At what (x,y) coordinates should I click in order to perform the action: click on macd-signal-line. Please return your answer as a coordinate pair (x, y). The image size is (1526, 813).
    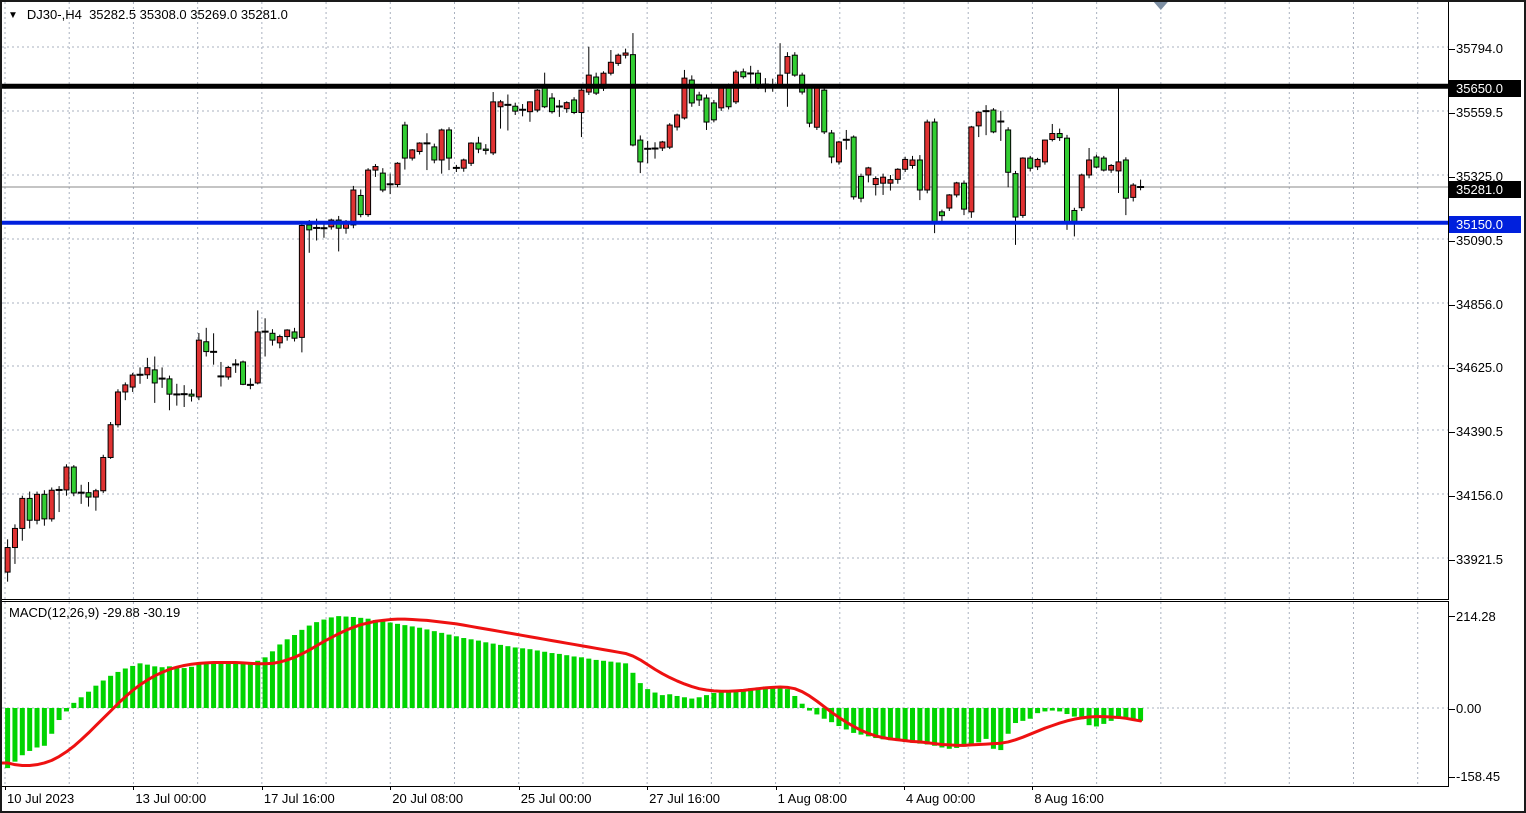
    Looking at the image, I should click on (572, 692).